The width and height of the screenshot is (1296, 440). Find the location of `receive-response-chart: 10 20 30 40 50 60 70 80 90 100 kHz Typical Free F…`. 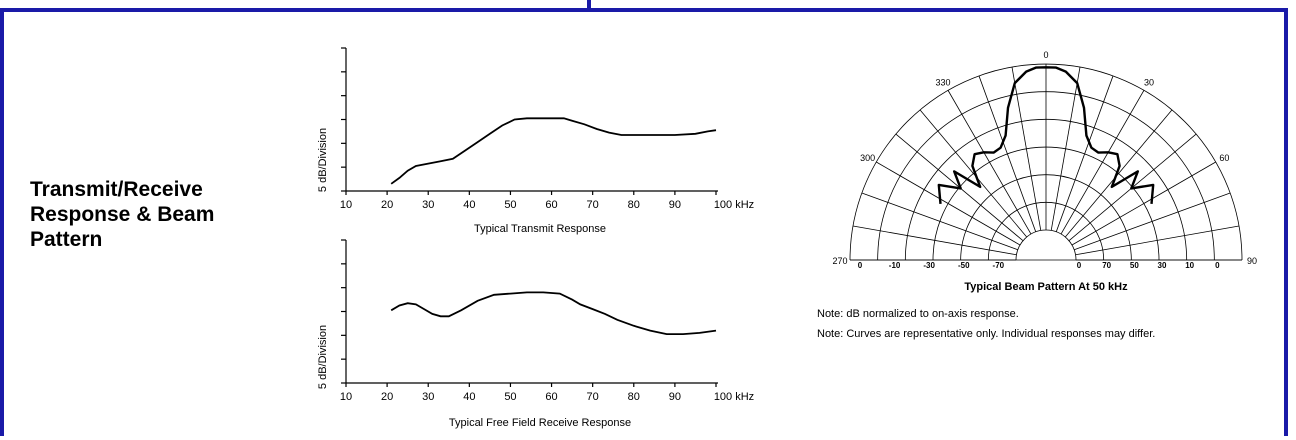

receive-response-chart: 10 20 30 40 50 60 70 80 90 100 kHz Typical Free F… is located at coordinates (535, 334).